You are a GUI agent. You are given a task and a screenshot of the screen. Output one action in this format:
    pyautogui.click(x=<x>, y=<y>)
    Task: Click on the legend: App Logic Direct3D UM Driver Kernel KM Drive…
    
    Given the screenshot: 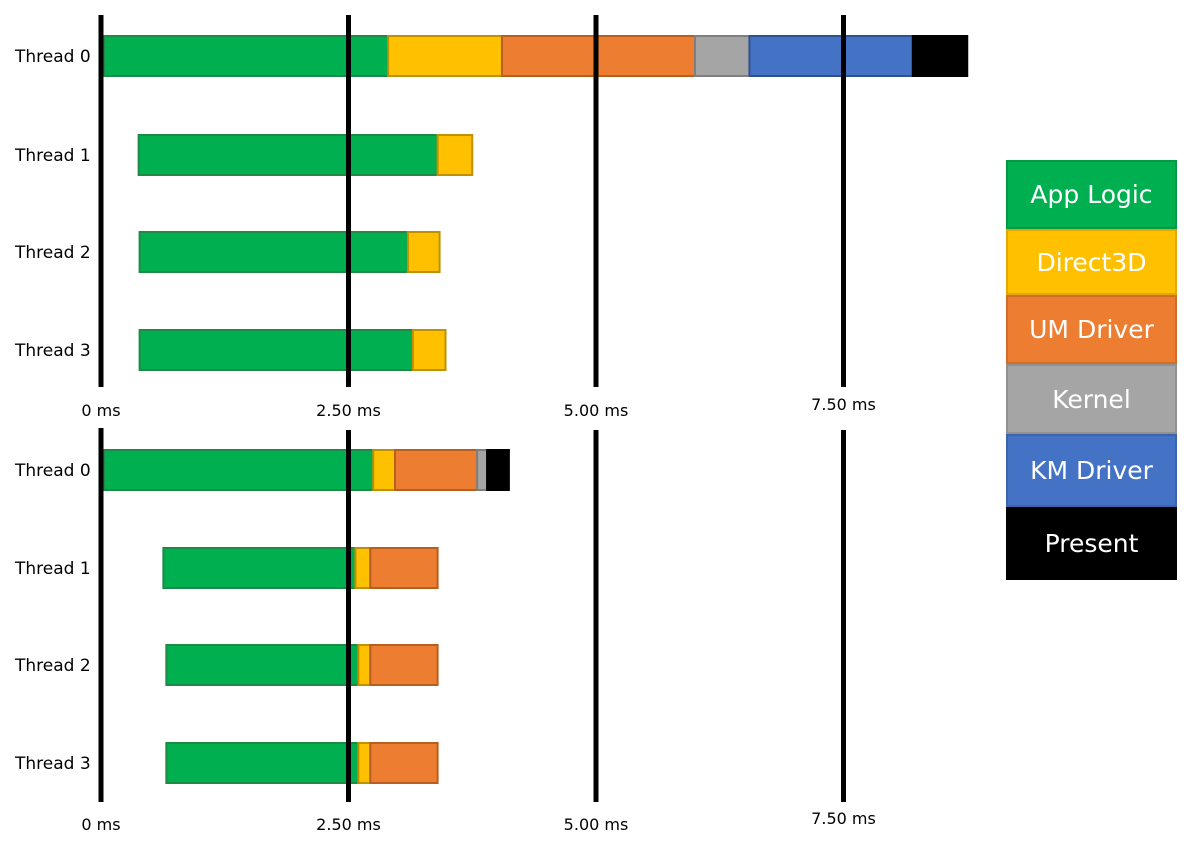 What is the action you would take?
    pyautogui.click(x=1091, y=370)
    